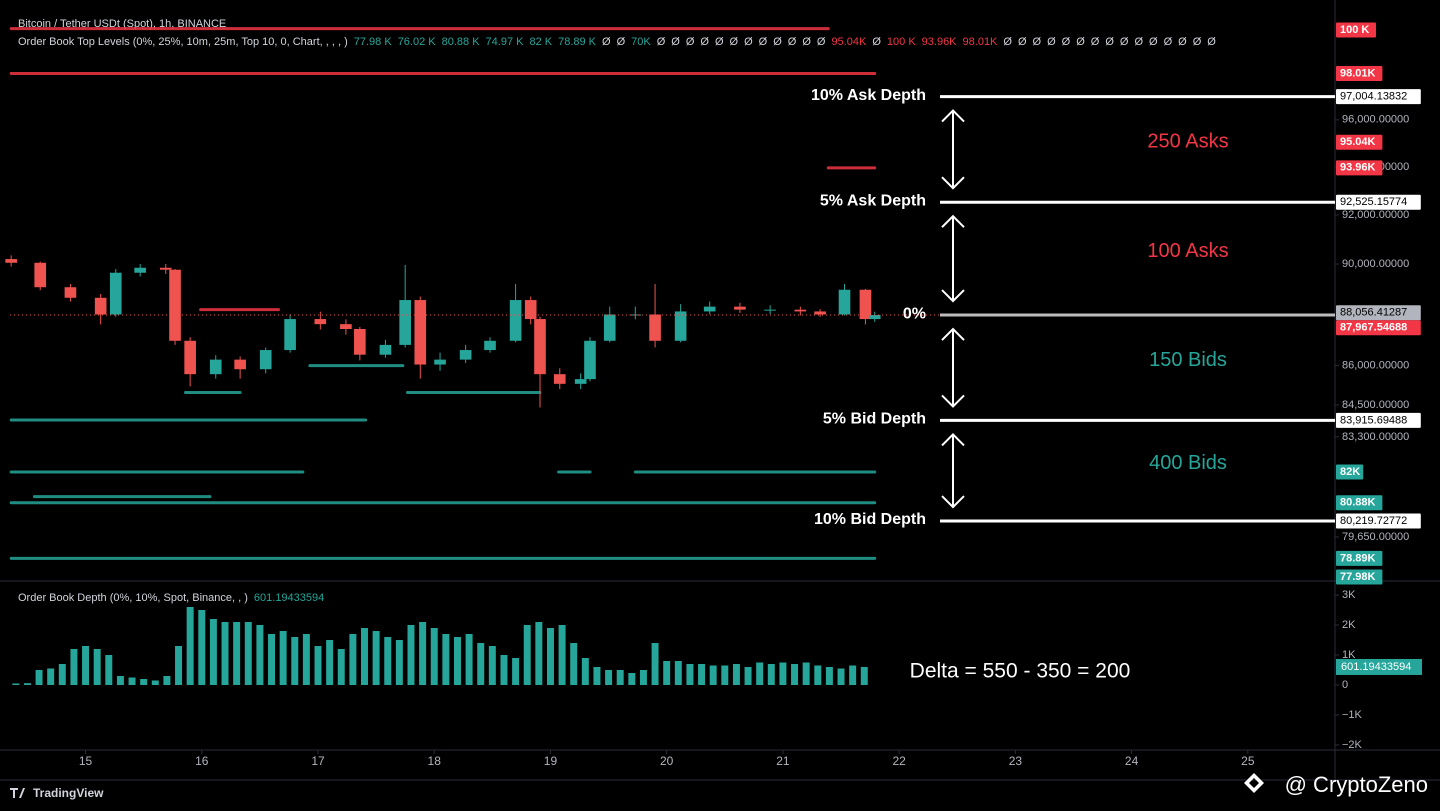 This screenshot has width=1440, height=811. I want to click on price-tag: 100 K, so click(1354, 30).